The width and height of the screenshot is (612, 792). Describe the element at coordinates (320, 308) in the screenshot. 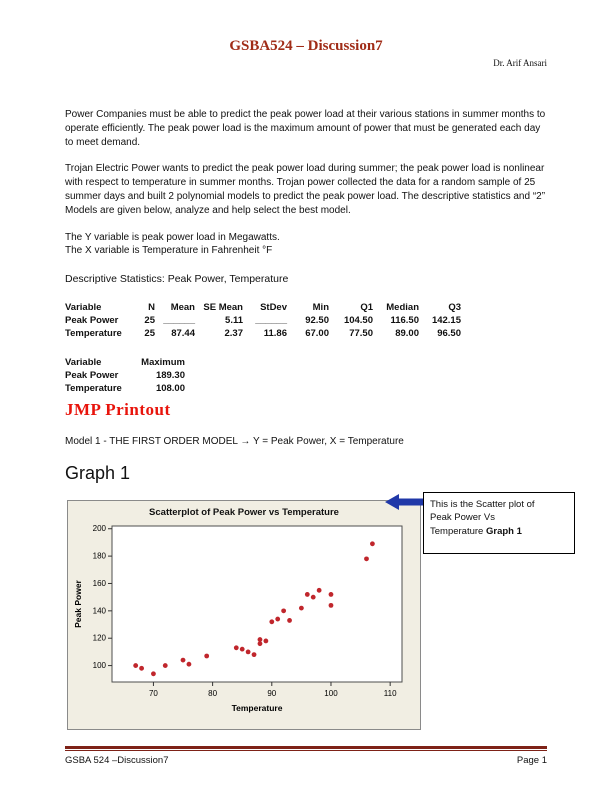

I see `stats-header-cell: Min` at that location.